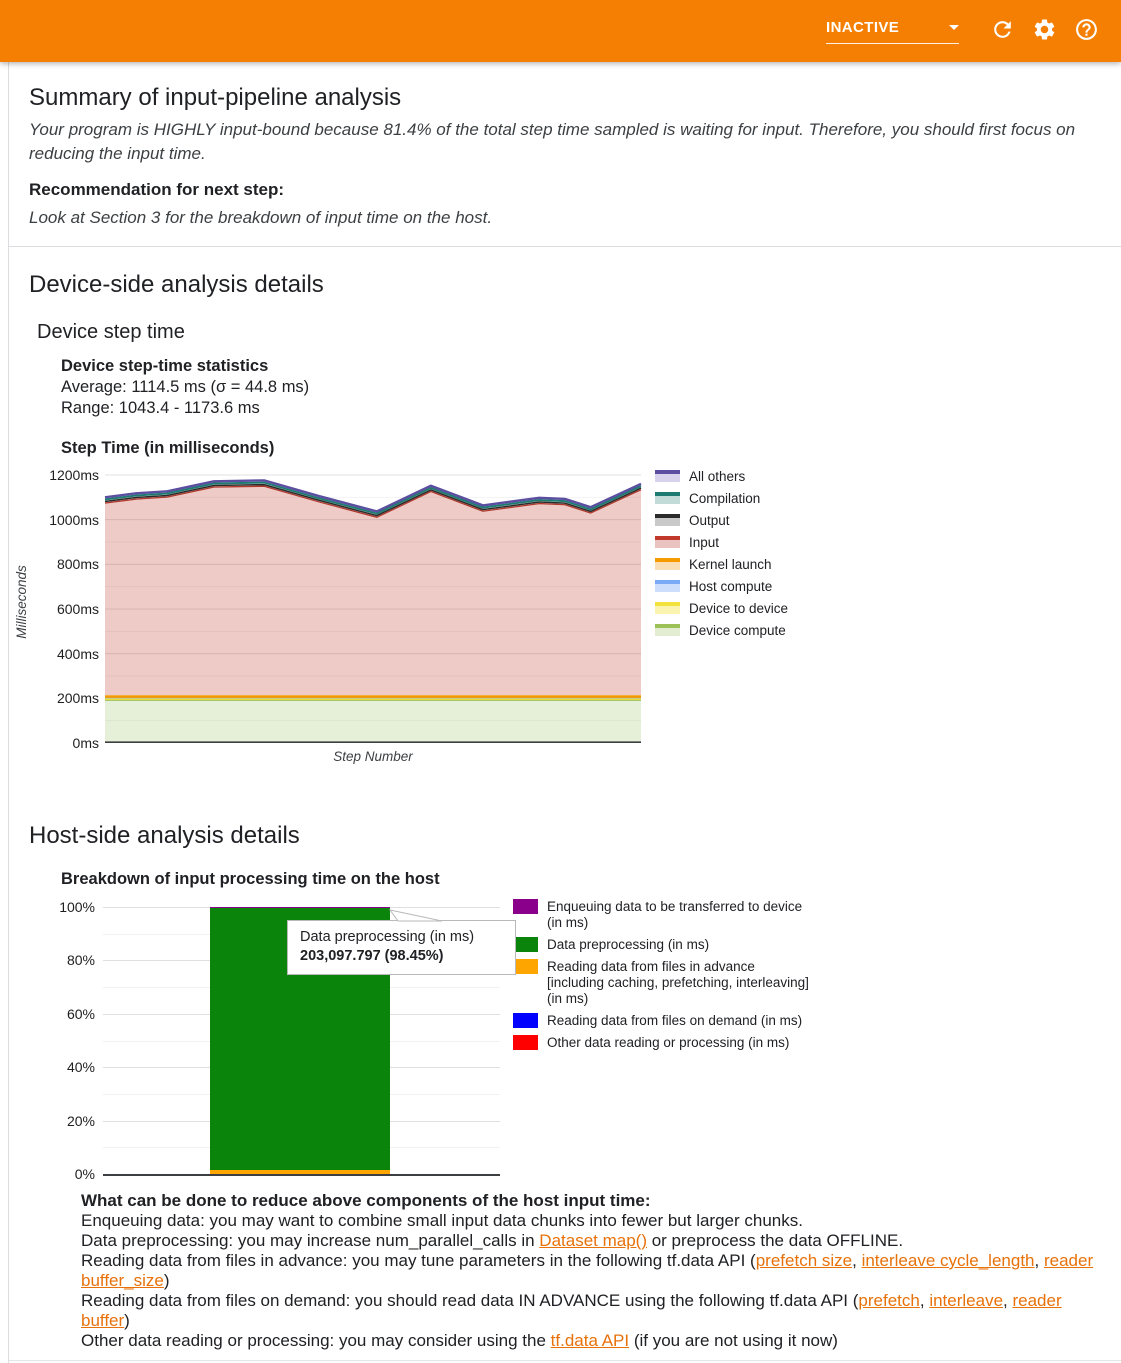 The width and height of the screenshot is (1121, 1363). I want to click on legend-item: Other data reading or processing (in ms), so click(665, 1043).